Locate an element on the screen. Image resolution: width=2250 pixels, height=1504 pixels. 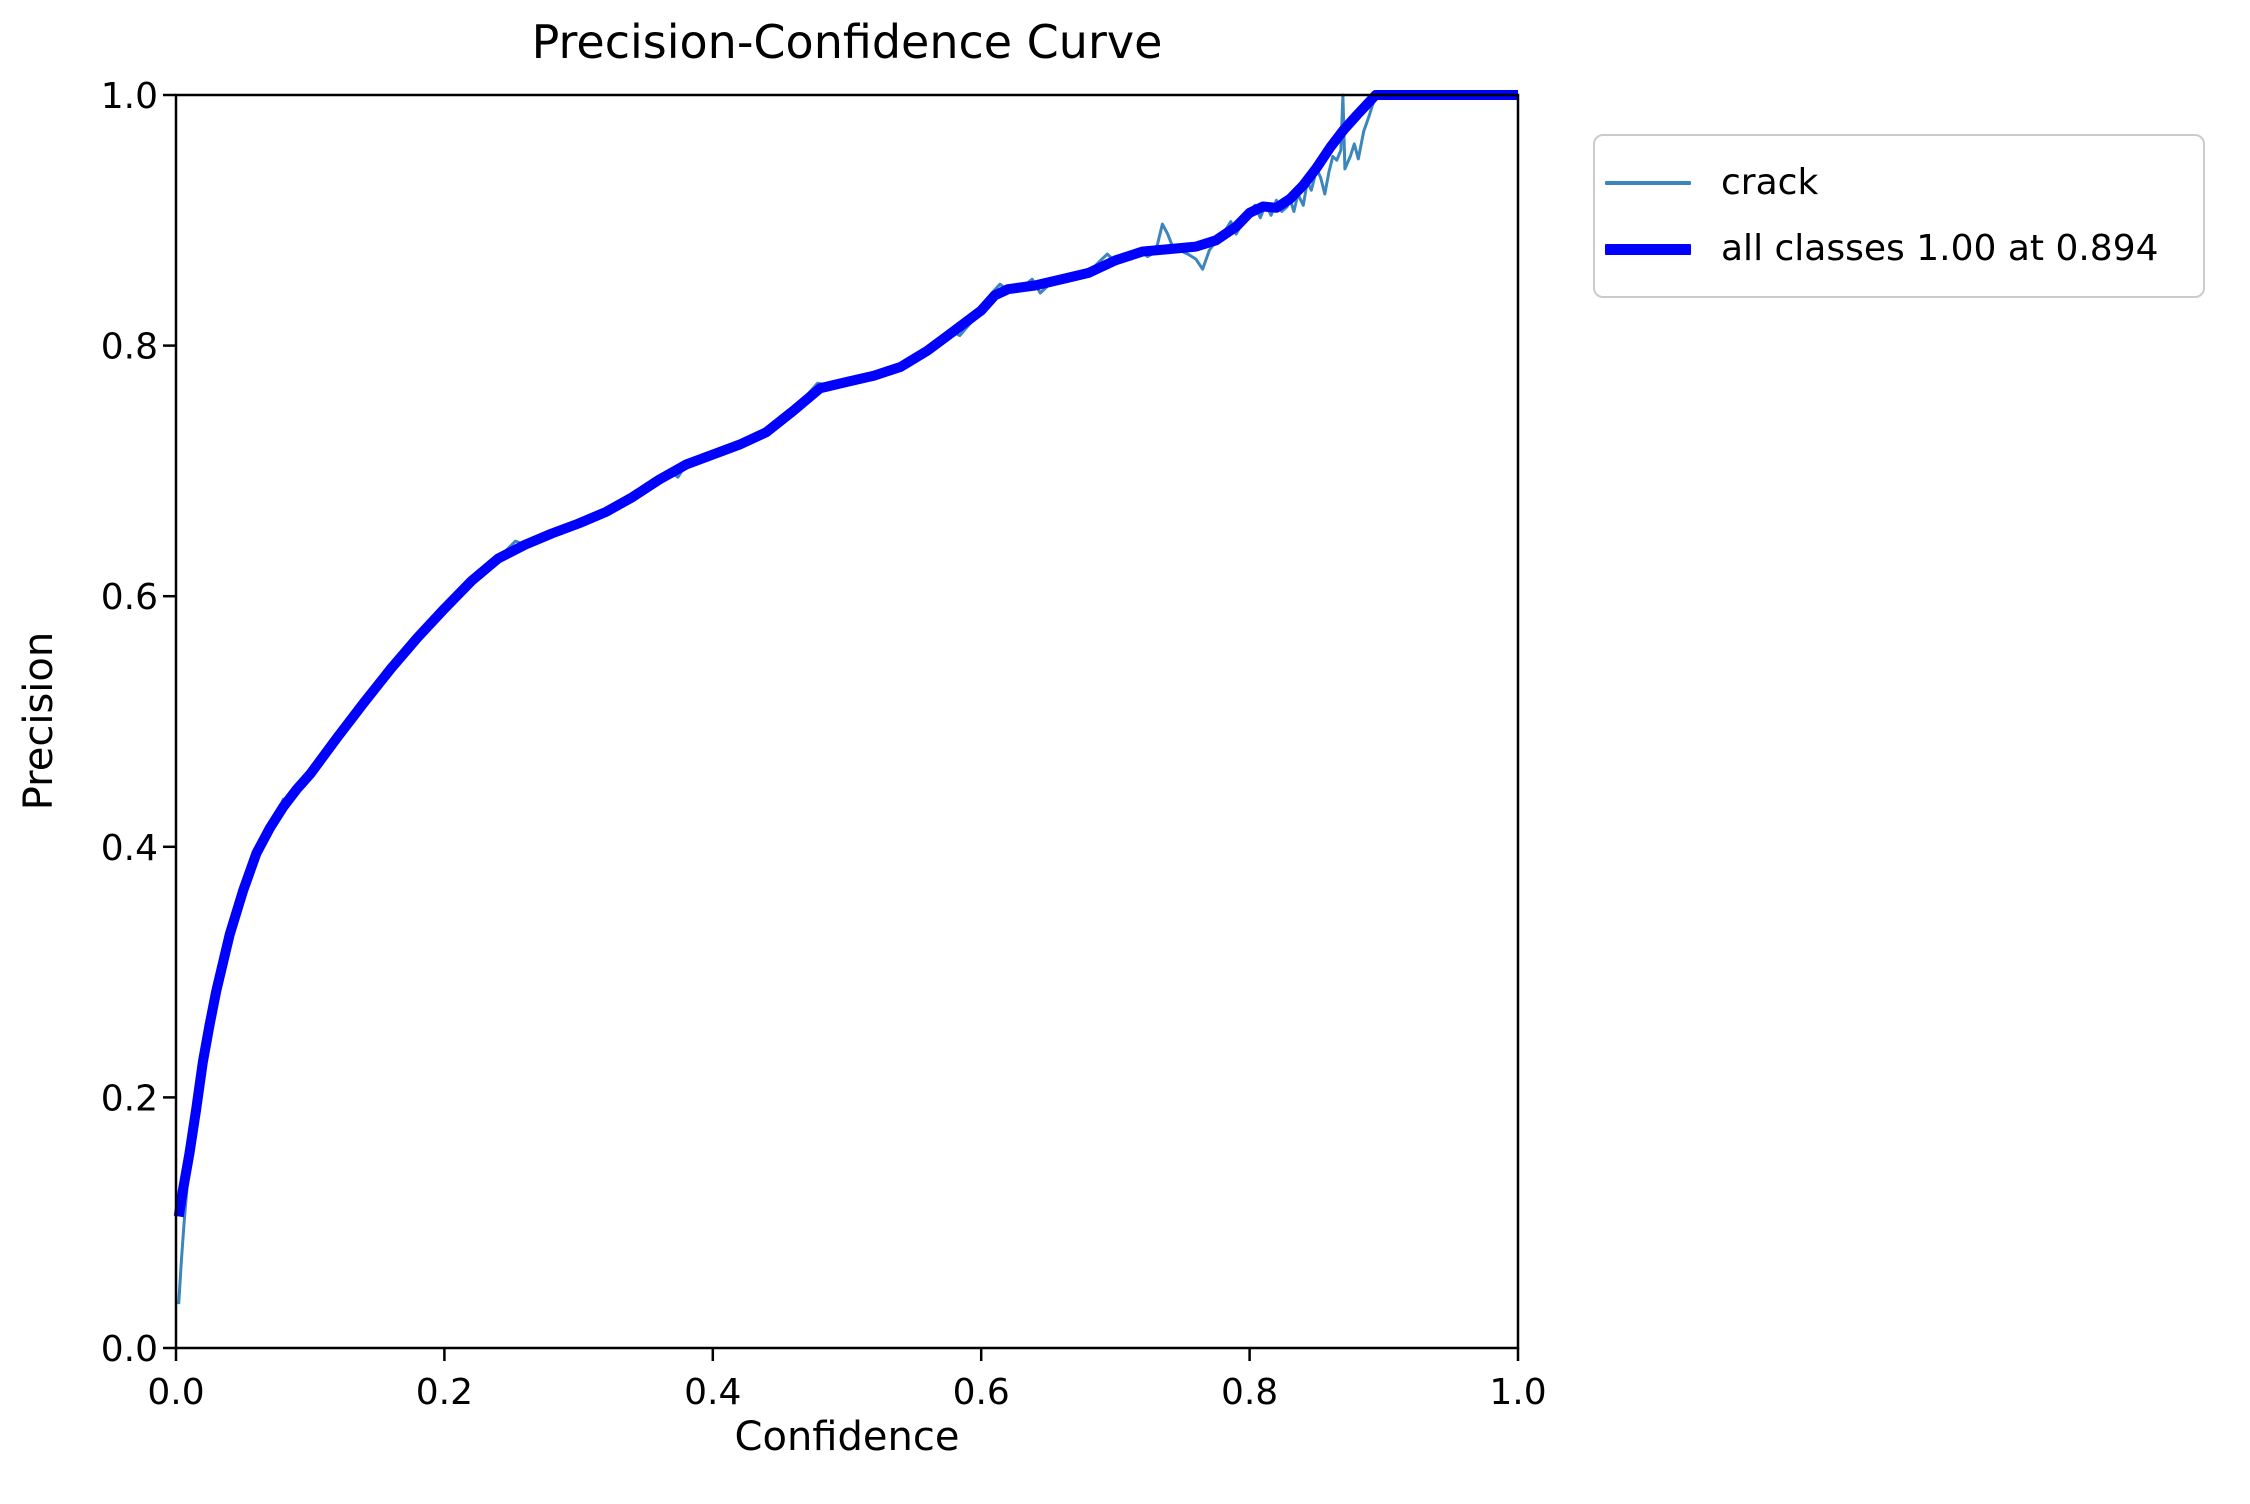
crack-line-swatch is located at coordinates (1648, 182).